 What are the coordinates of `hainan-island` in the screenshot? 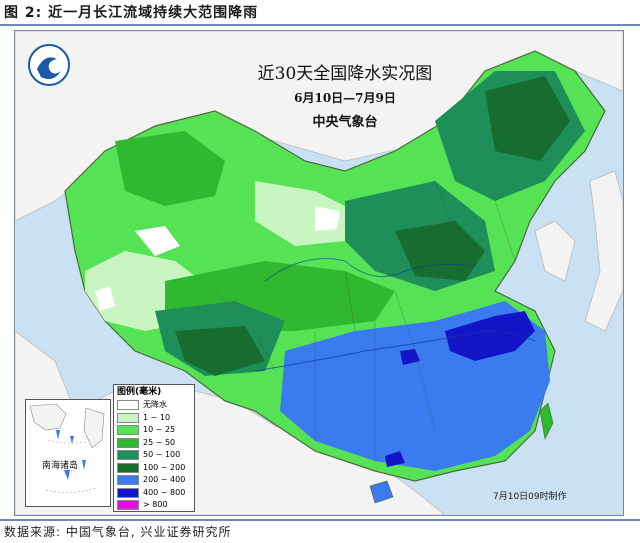 It's located at (381, 492).